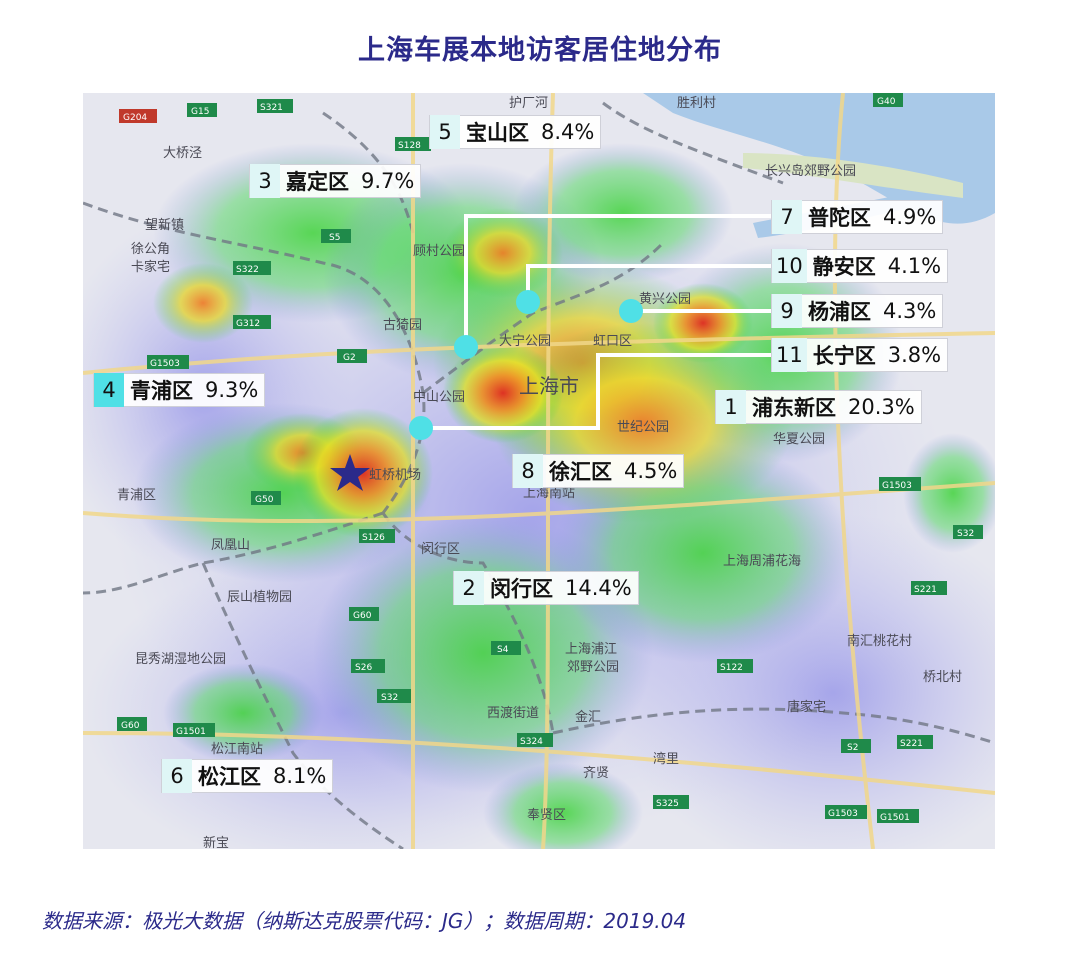 The height and width of the screenshot is (966, 1080). I want to click on rank-badge: 5, so click(445, 132).